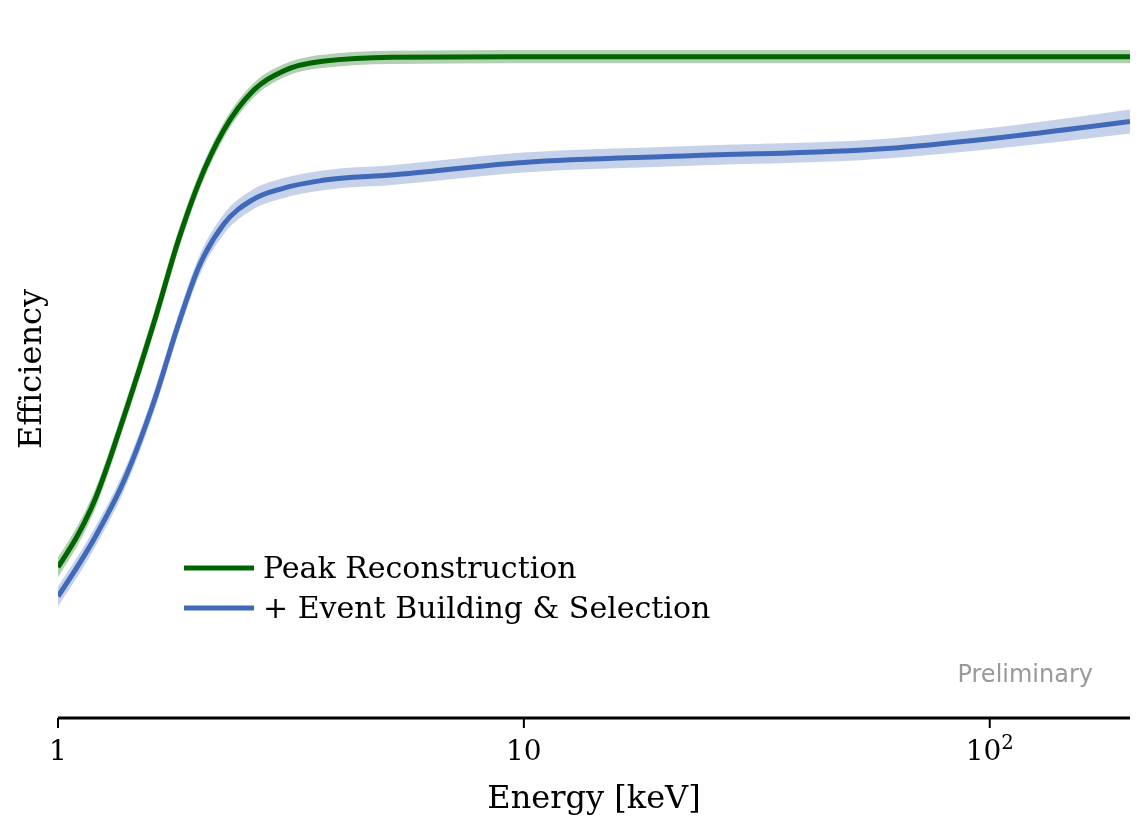  Describe the element at coordinates (594, 797) in the screenshot. I see `x-axis-title: Energy [keV]` at that location.